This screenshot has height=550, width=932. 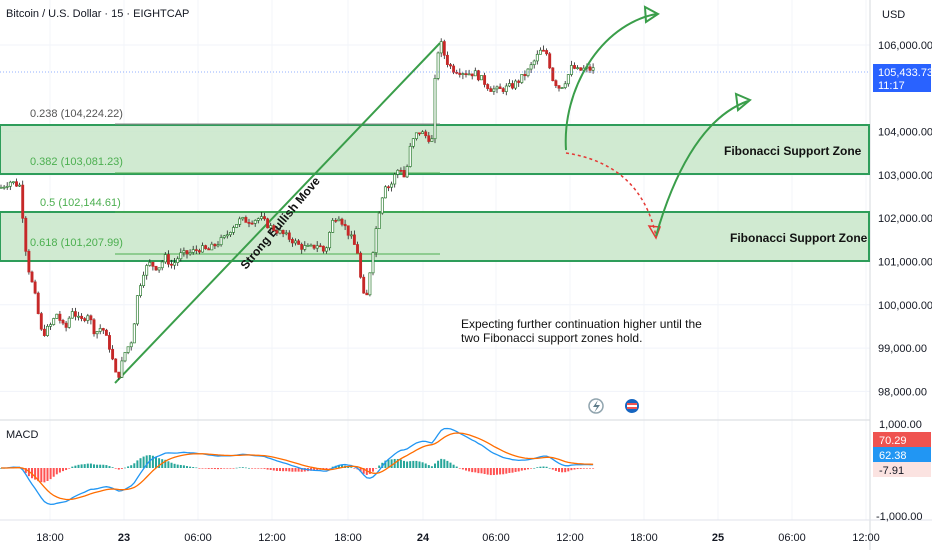 What do you see at coordinates (97, 14) in the screenshot?
I see `symbol-title: Bitcoin / U.S. Dollar · 15 · EIGHTCAP` at bounding box center [97, 14].